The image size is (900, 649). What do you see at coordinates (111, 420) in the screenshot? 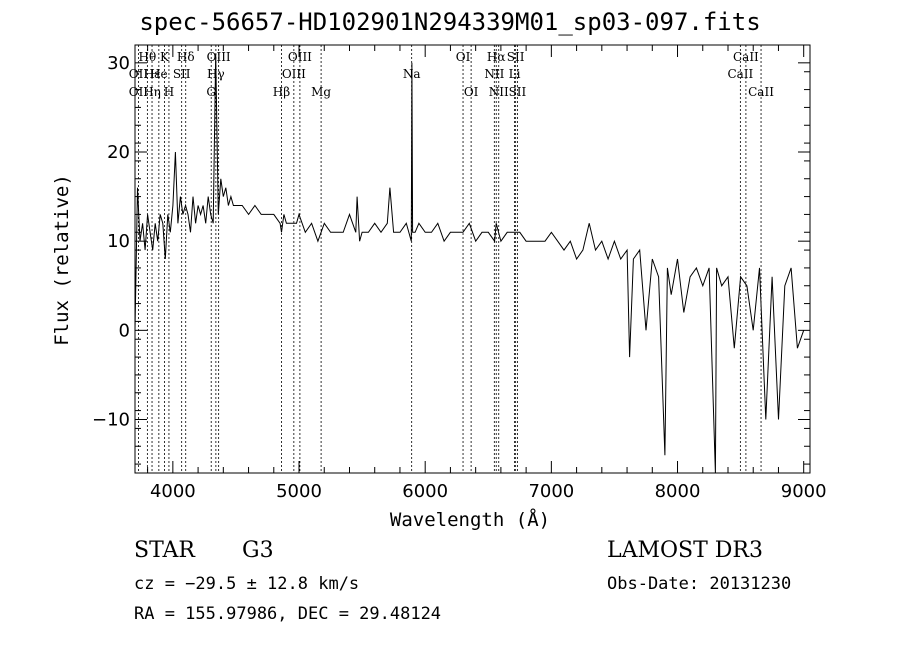
I see `y-tick-label: −10` at bounding box center [111, 420].